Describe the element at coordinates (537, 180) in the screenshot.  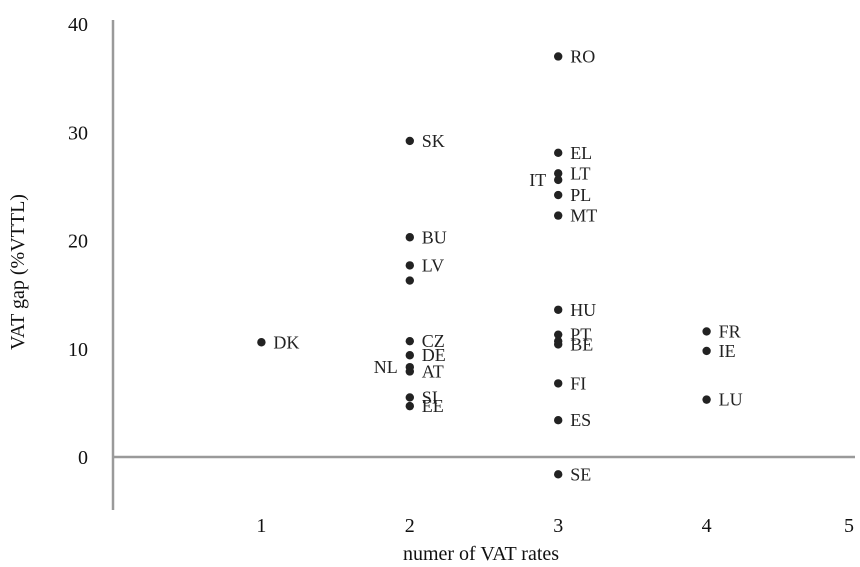
I see `point-label: IT` at that location.